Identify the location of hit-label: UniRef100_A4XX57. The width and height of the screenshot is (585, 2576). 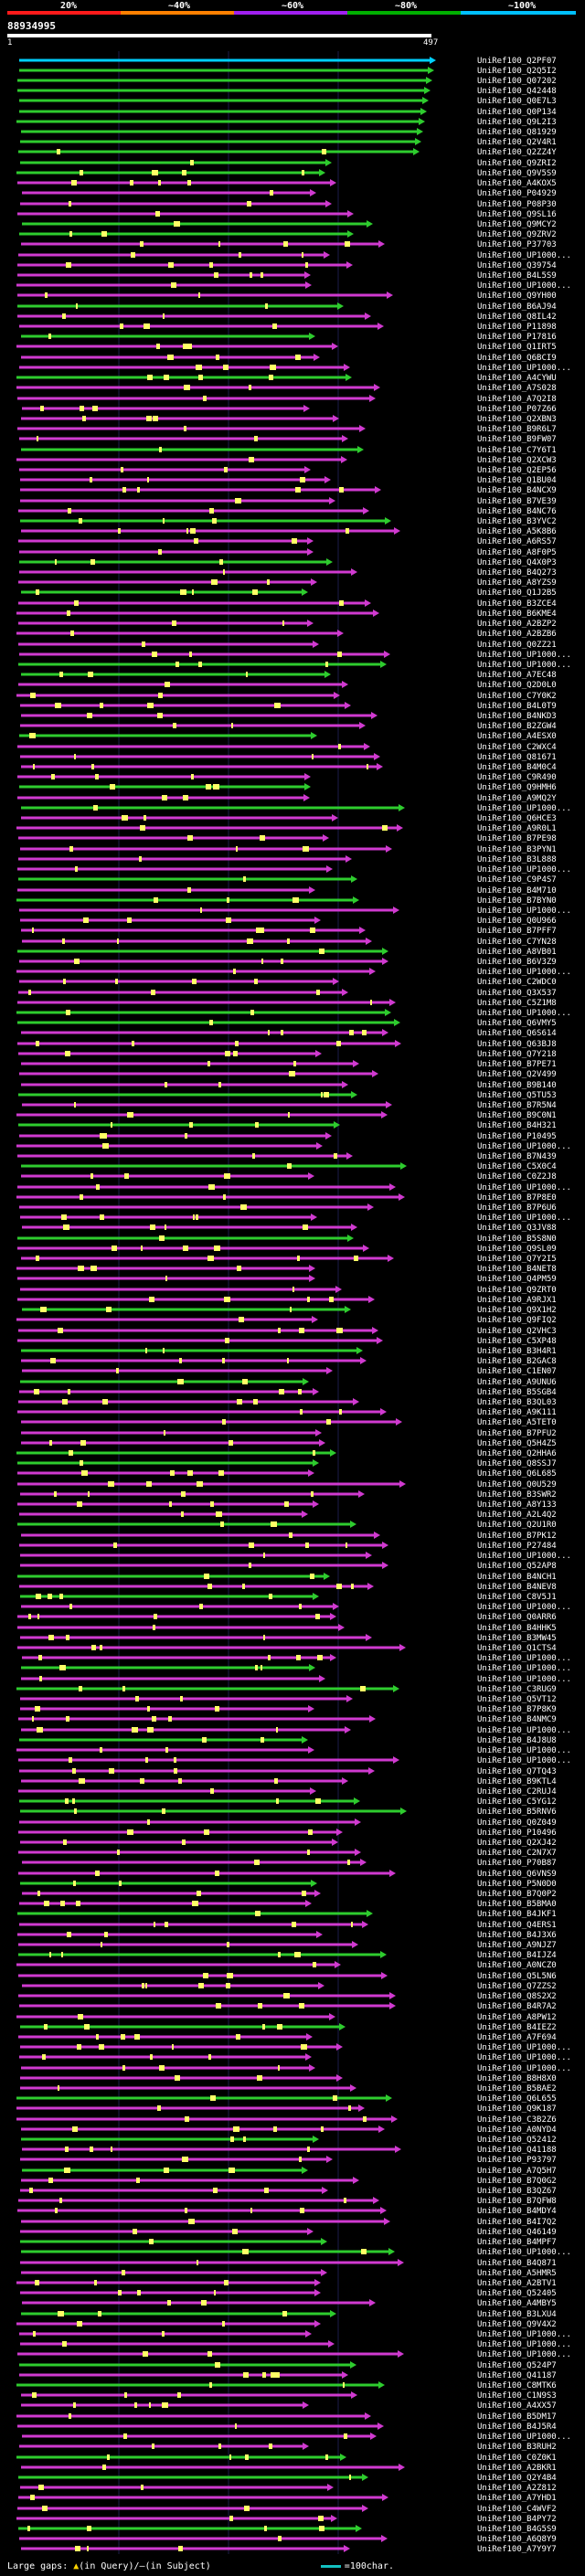
(517, 2406).